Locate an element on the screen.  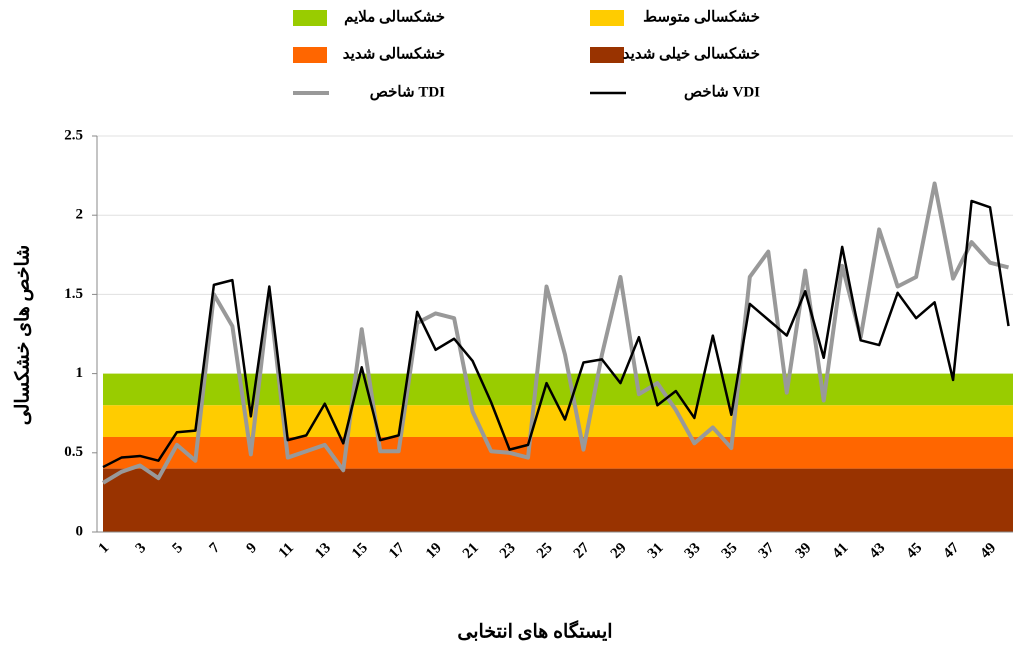
x-tick-label: 41 is located at coordinates (841, 551).